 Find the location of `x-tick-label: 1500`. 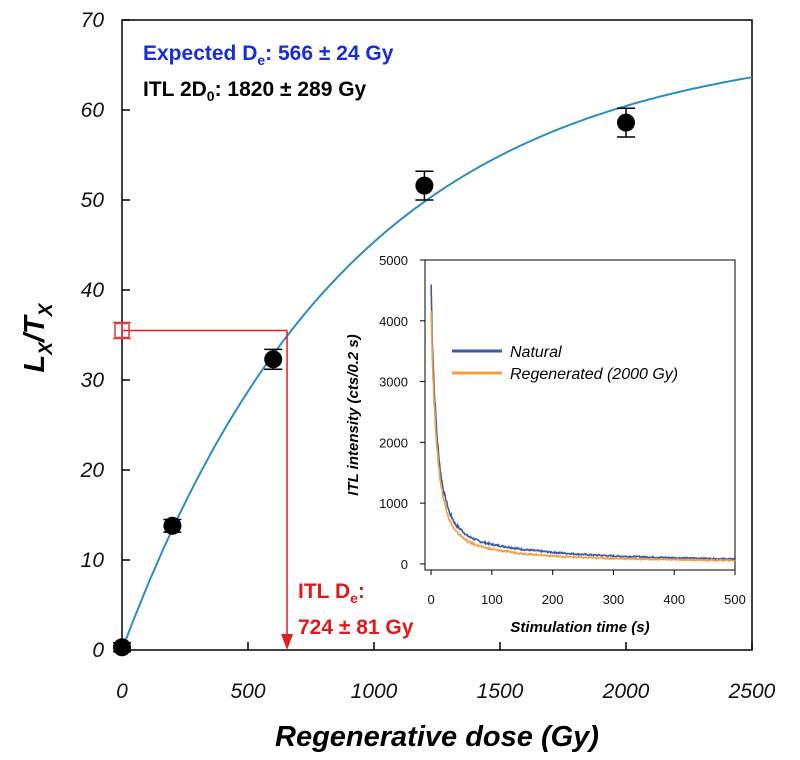

x-tick-label: 1500 is located at coordinates (500, 691).